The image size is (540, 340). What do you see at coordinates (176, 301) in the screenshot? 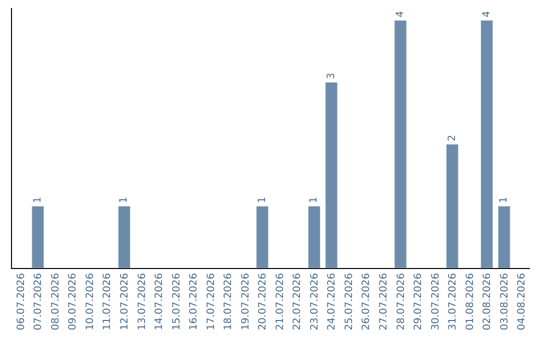
I see `x-tick-label: 15.07.2026` at bounding box center [176, 301].